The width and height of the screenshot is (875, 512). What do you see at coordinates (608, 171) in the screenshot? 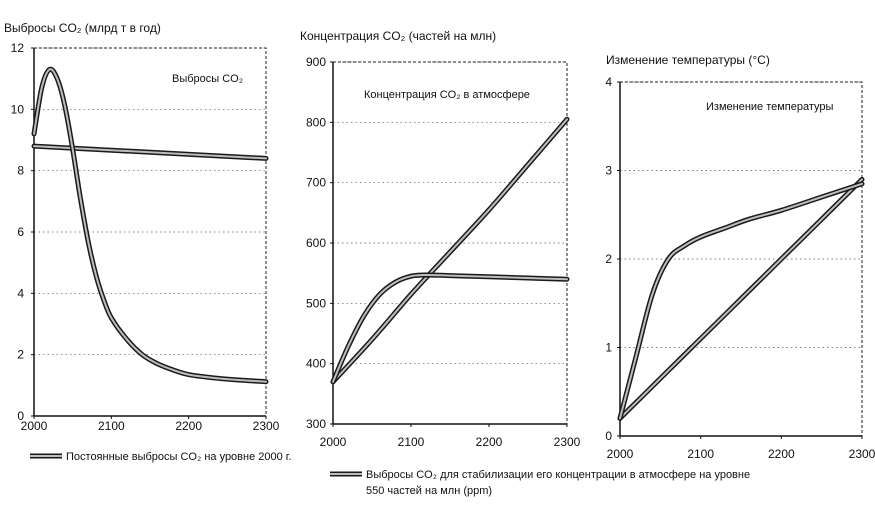
I see `temperature-y-tick-label: 3` at bounding box center [608, 171].